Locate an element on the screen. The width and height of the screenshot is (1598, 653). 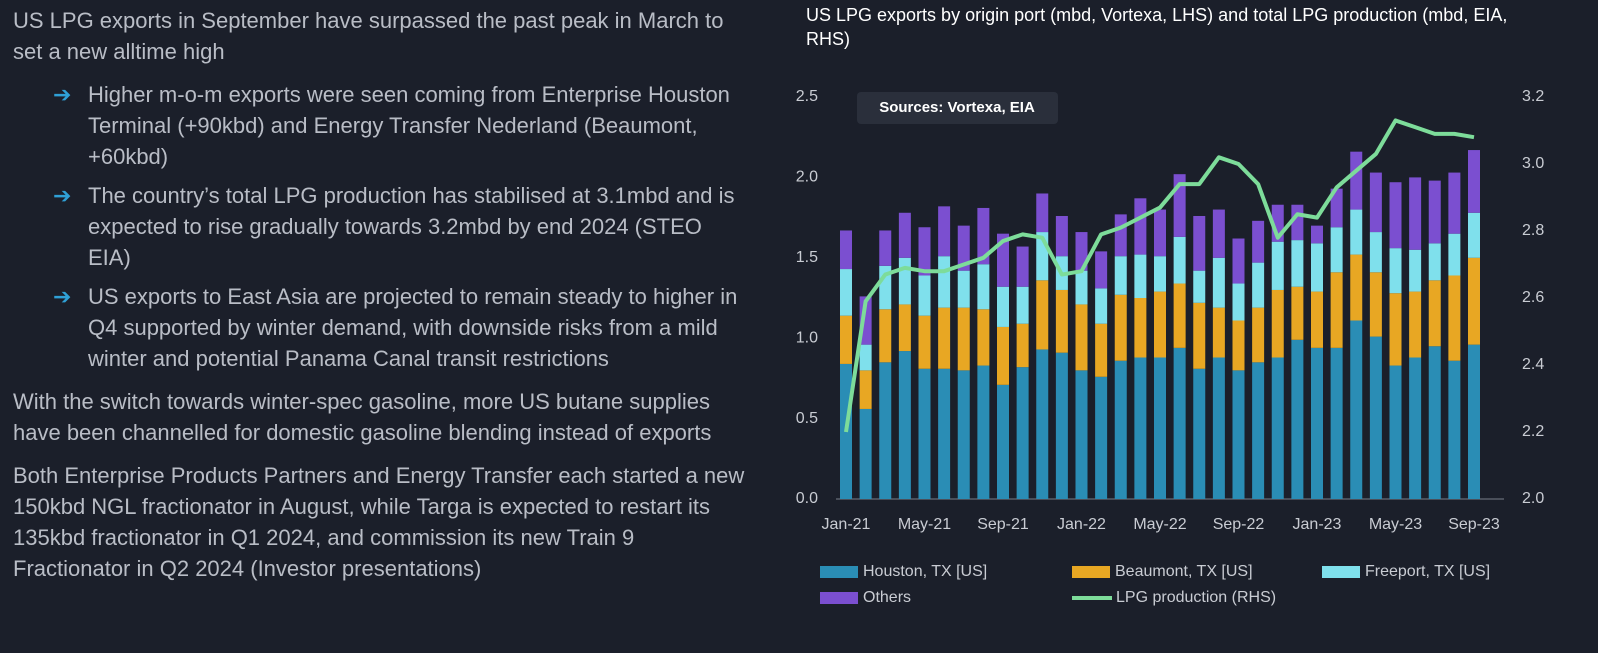
y2-tick-label: 2.8 is located at coordinates (1533, 230).